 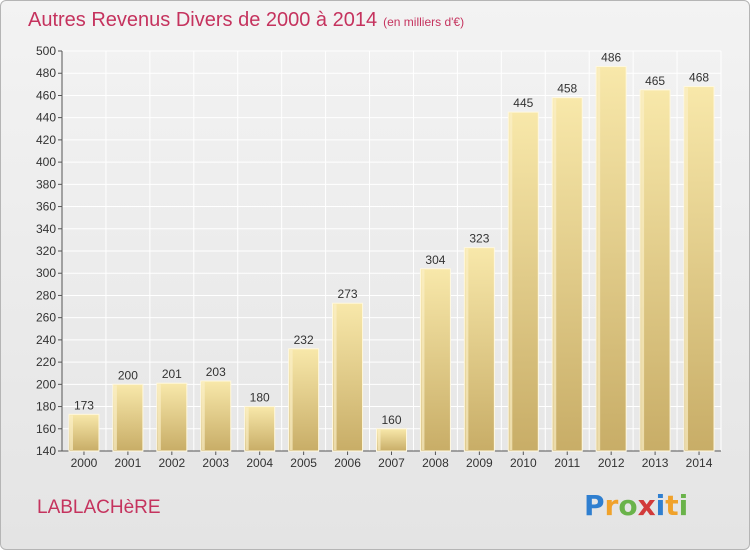 What do you see at coordinates (46, 340) in the screenshot?
I see `y-tick-label: 240` at bounding box center [46, 340].